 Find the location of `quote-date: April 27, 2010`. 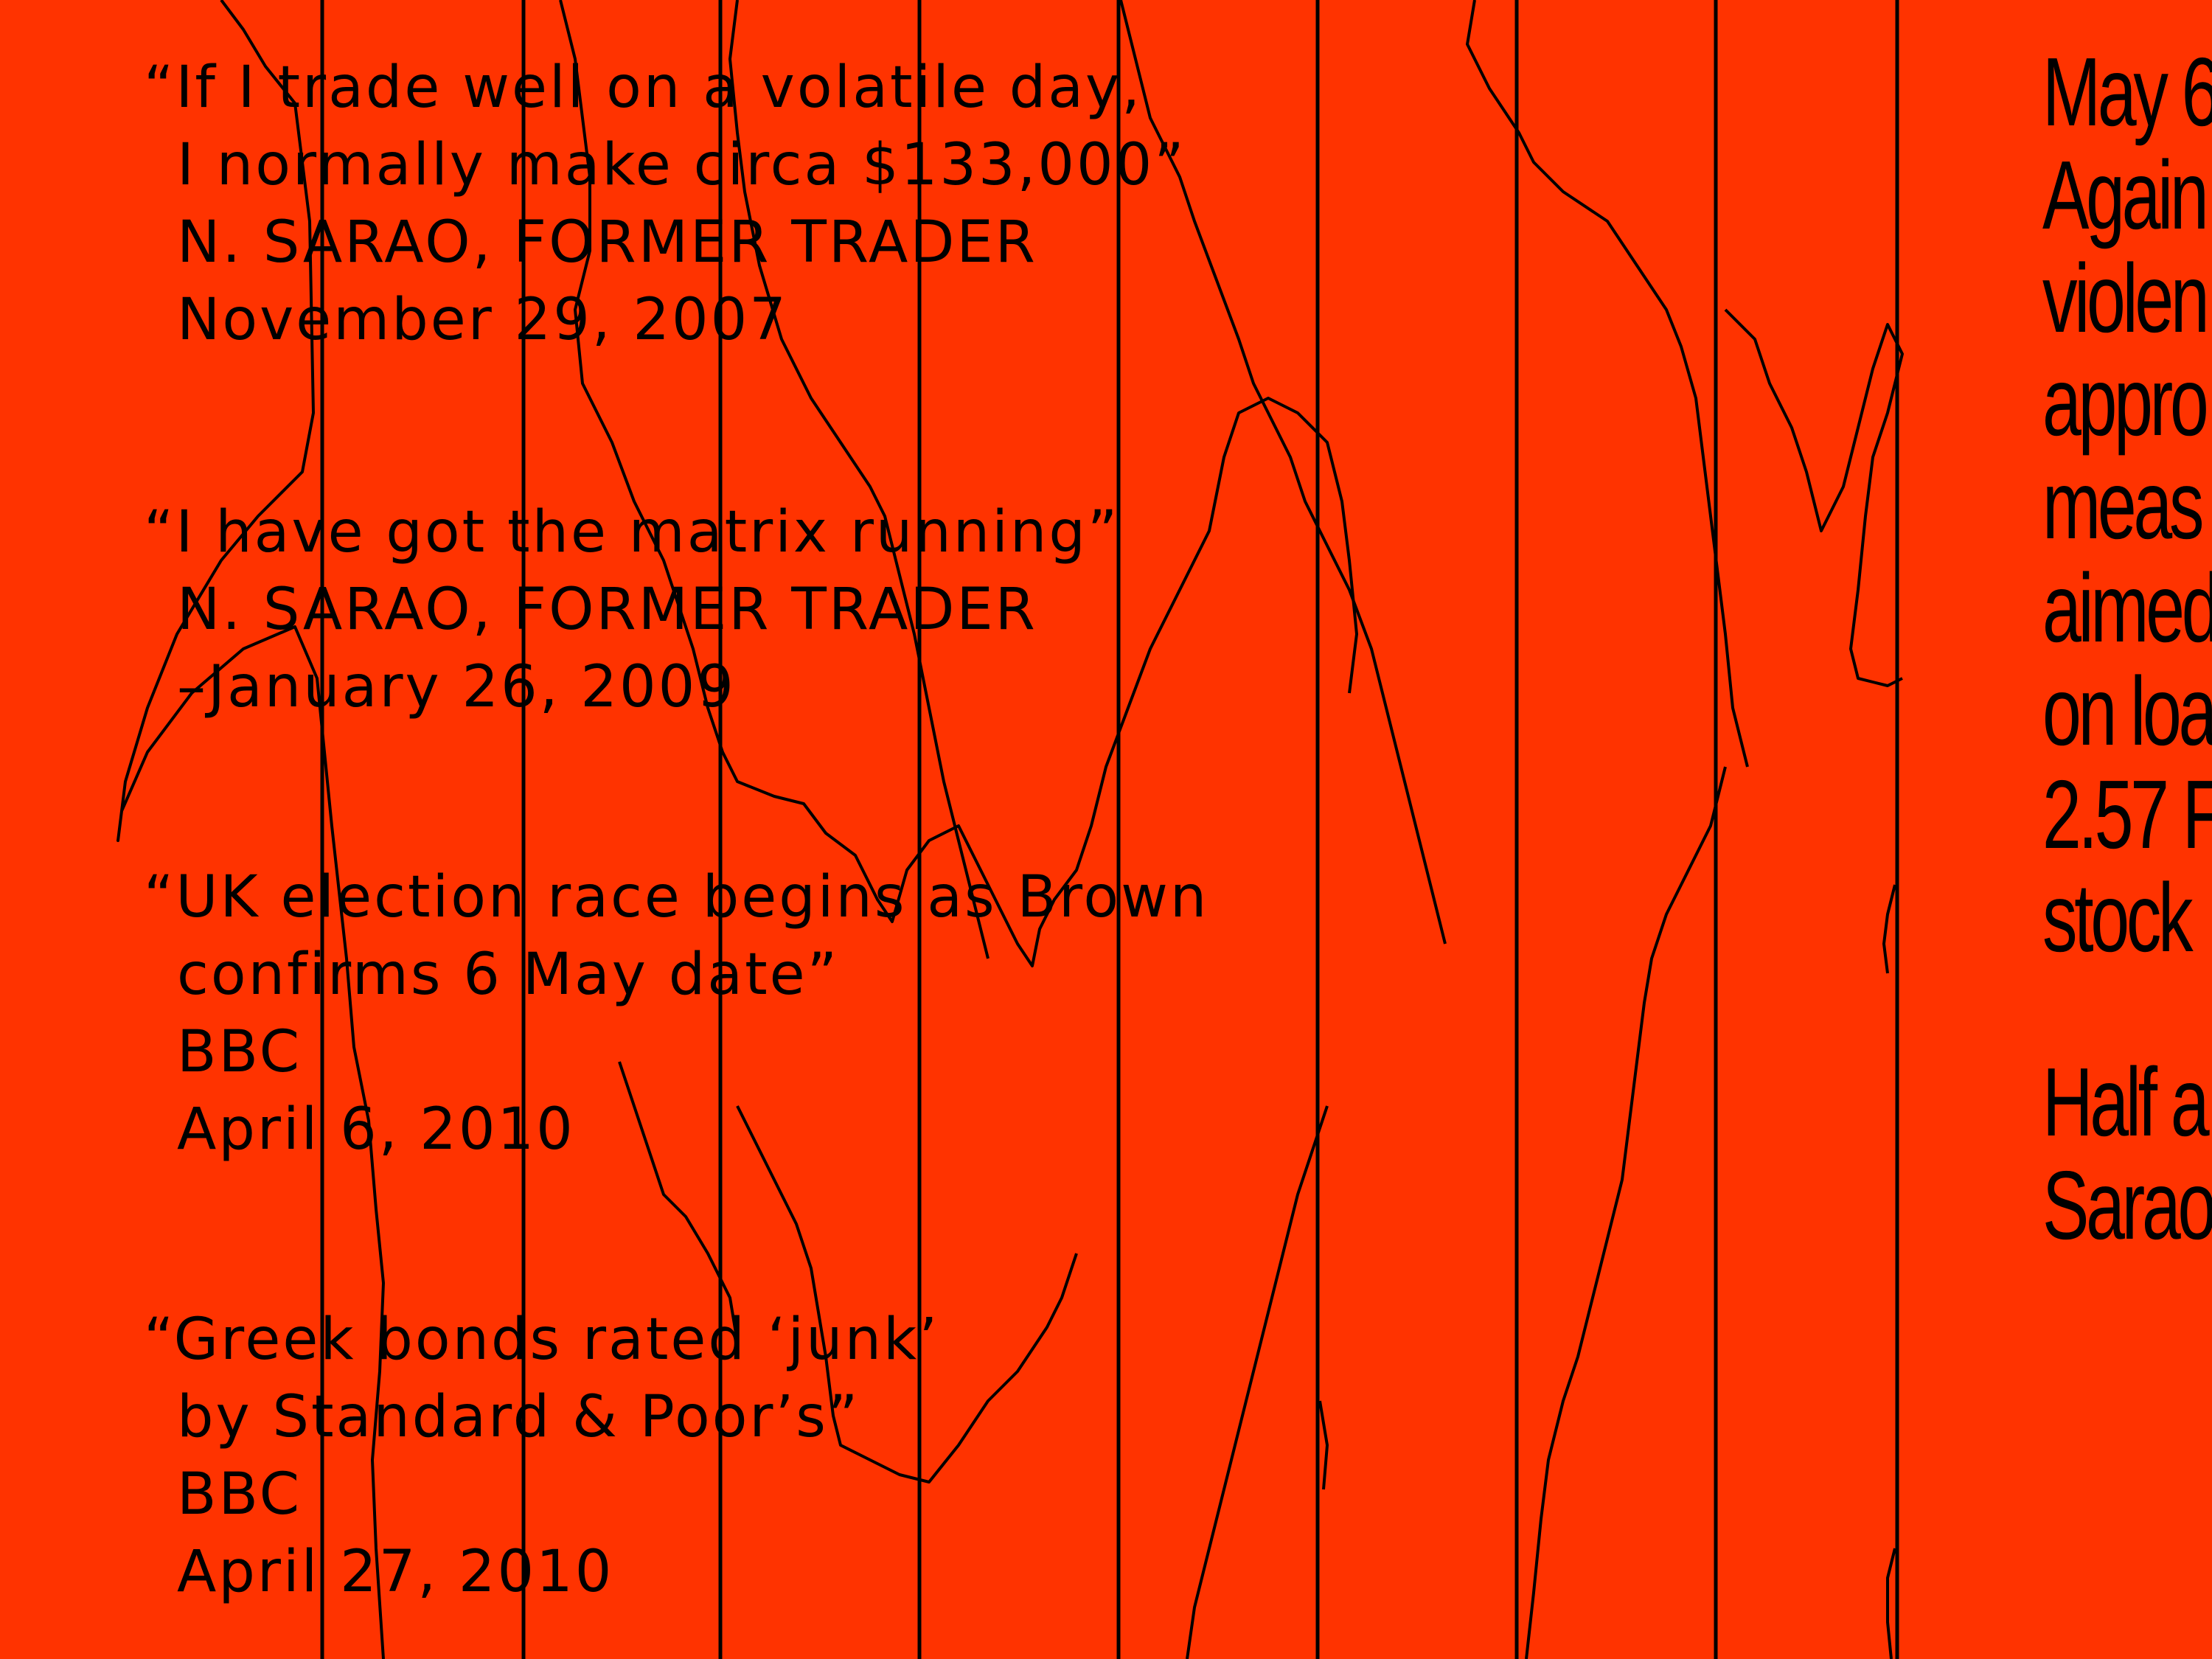

quote-date: April 27, 2010 is located at coordinates (395, 1572).